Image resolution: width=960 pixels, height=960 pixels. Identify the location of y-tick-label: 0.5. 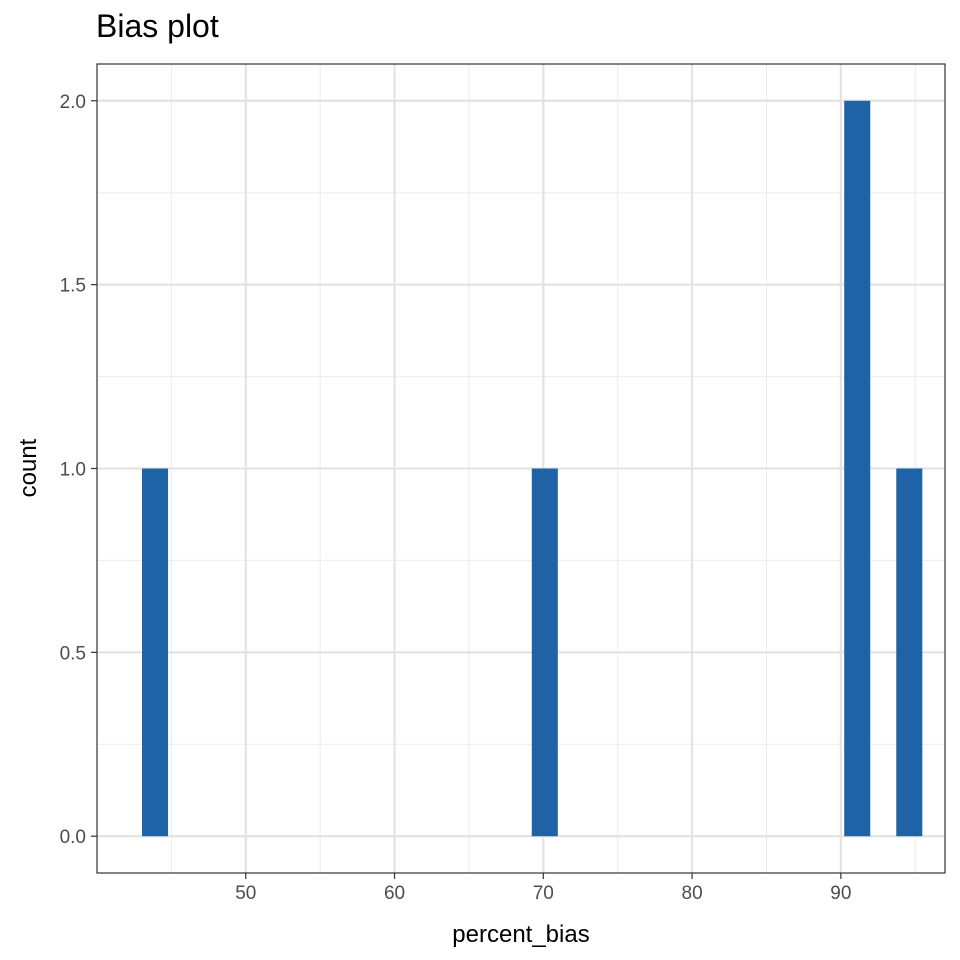
(73, 653).